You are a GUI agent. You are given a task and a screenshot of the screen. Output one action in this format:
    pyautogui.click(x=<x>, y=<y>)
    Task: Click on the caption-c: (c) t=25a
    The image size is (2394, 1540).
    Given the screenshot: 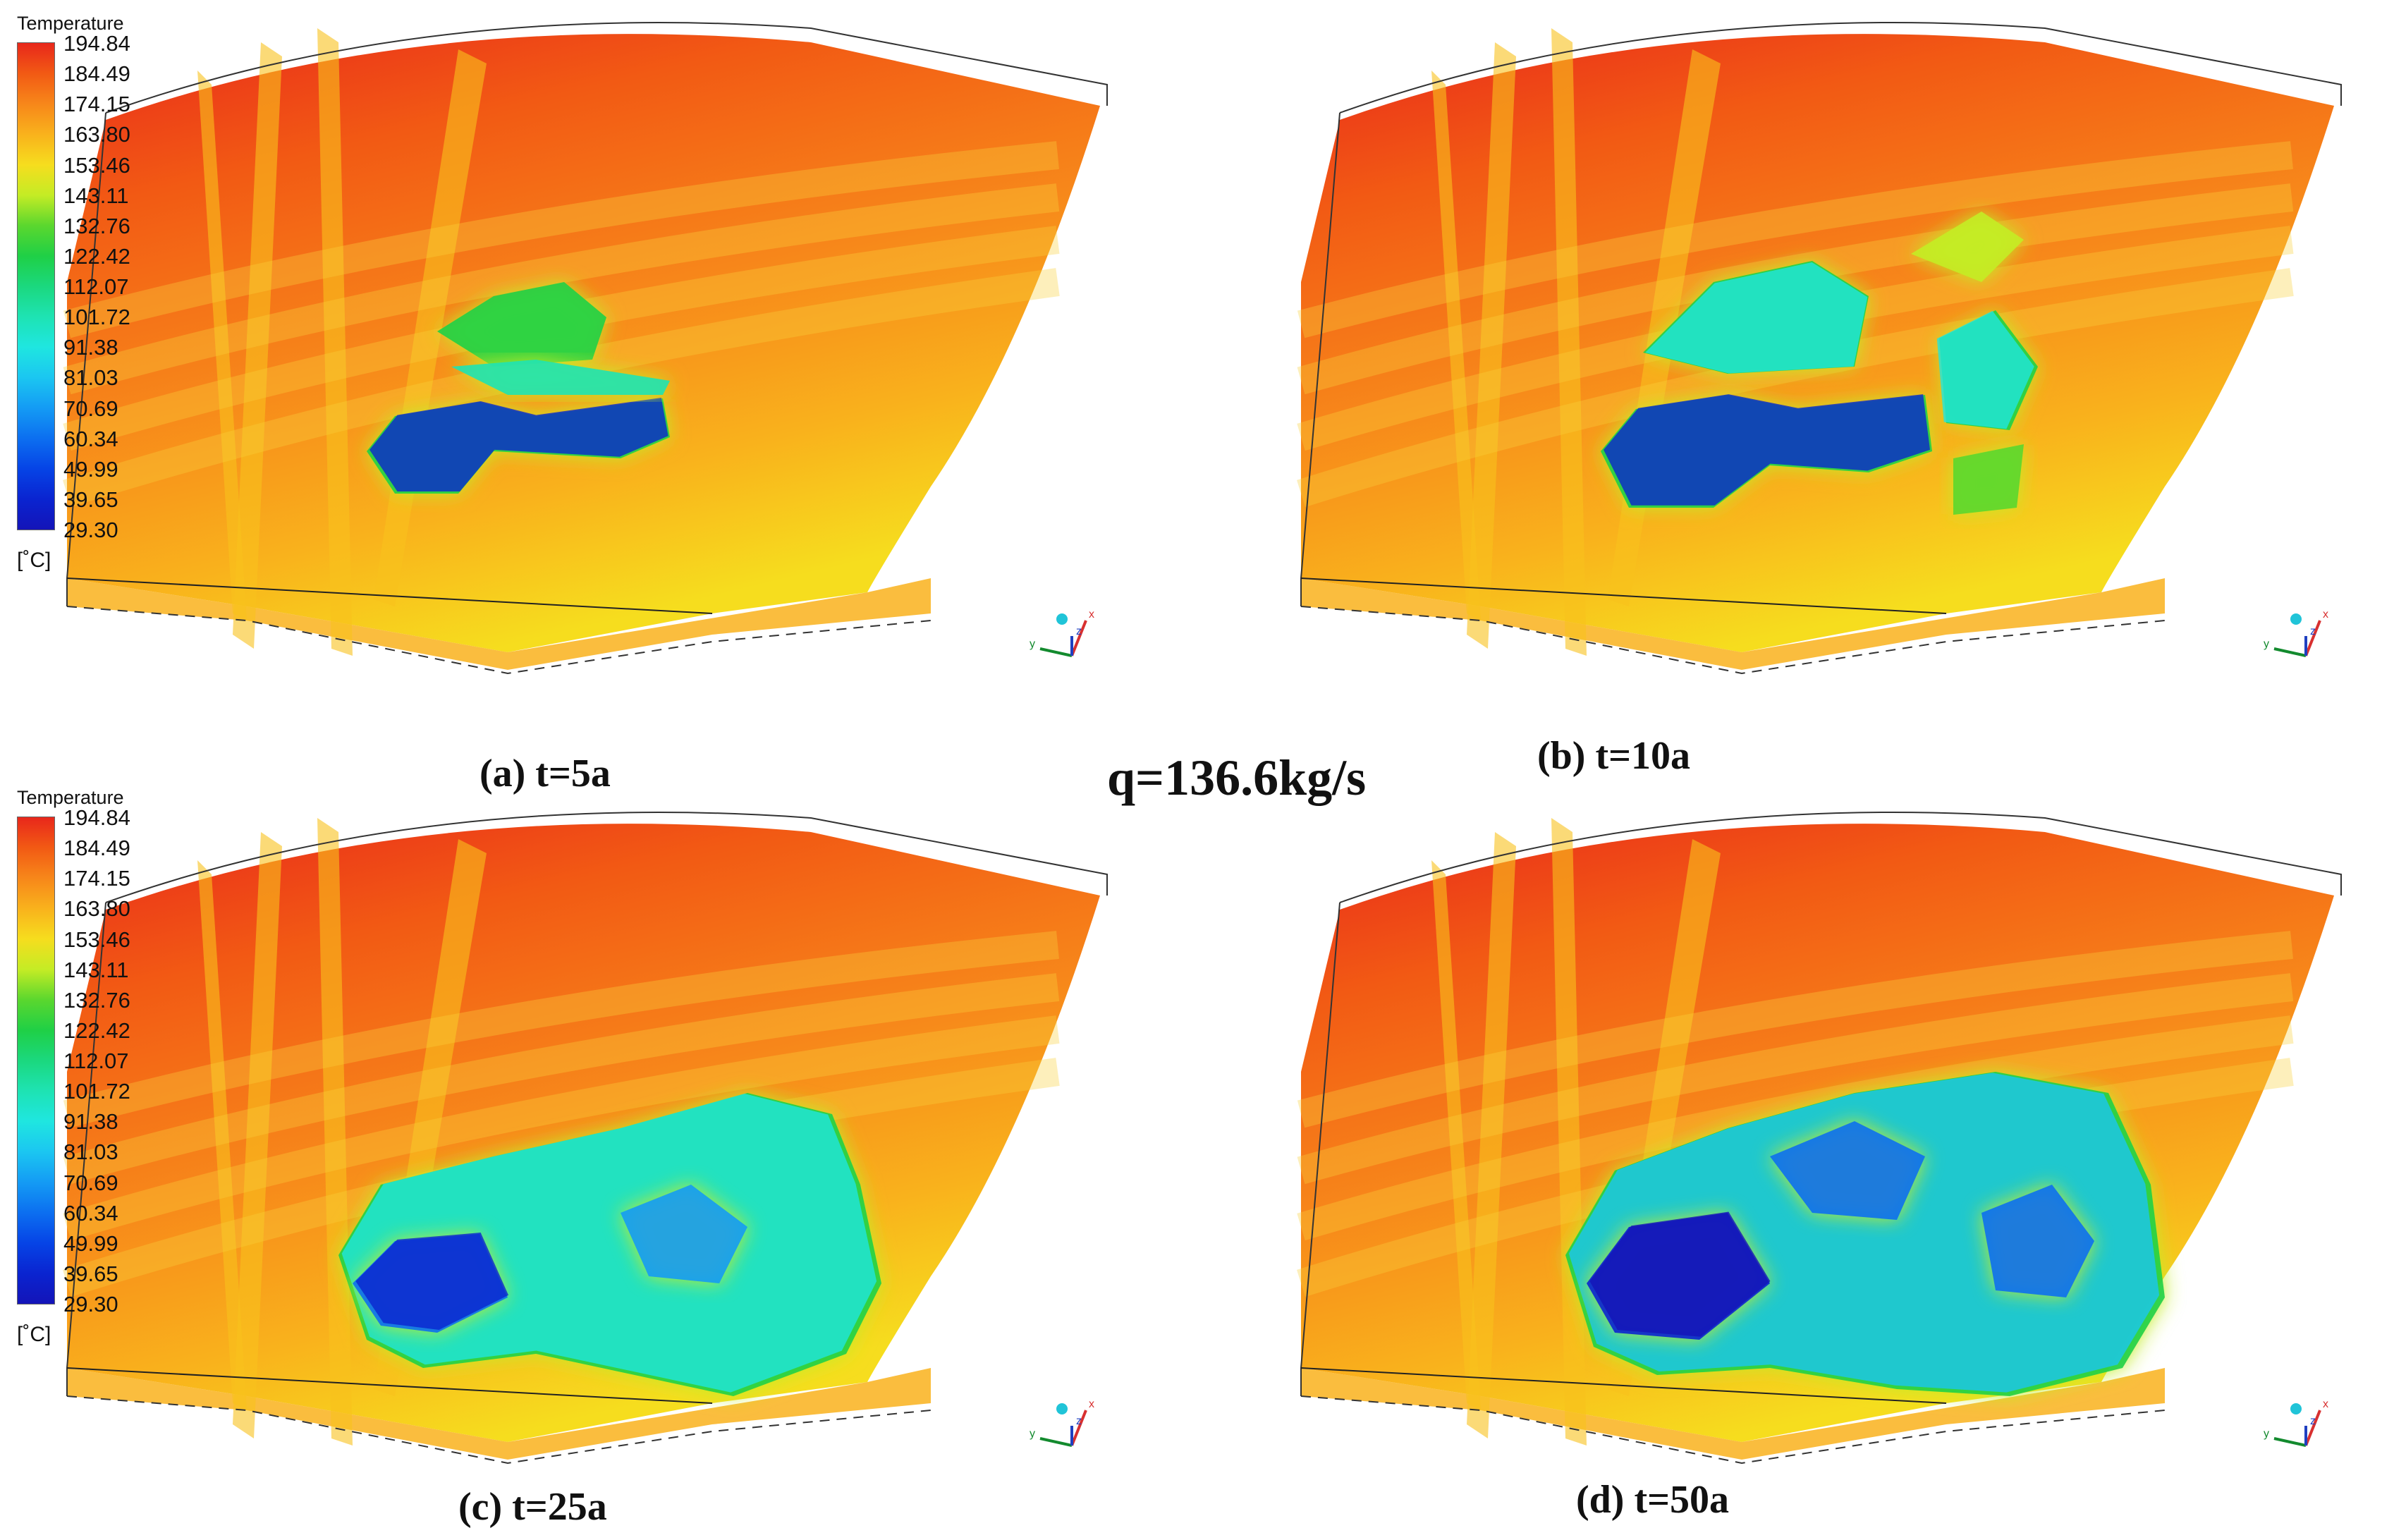 What is the action you would take?
    pyautogui.click(x=532, y=1507)
    